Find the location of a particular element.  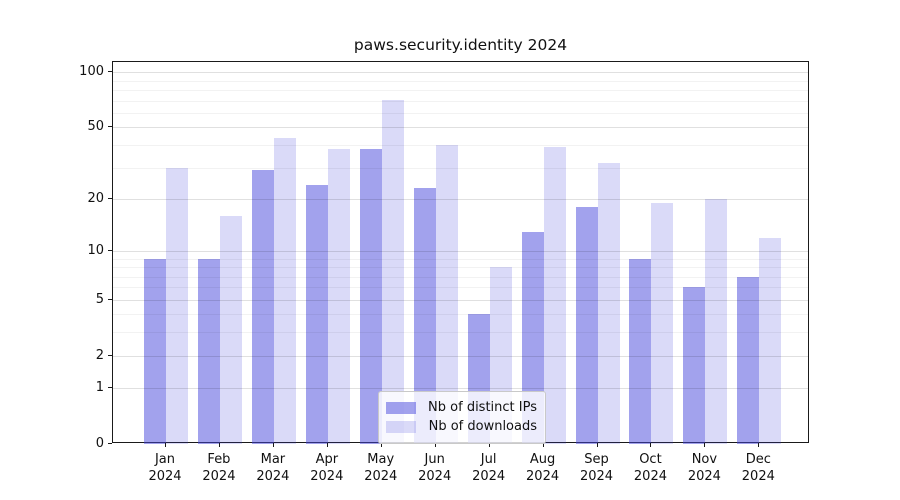

bar-sep-downloads is located at coordinates (608, 303).